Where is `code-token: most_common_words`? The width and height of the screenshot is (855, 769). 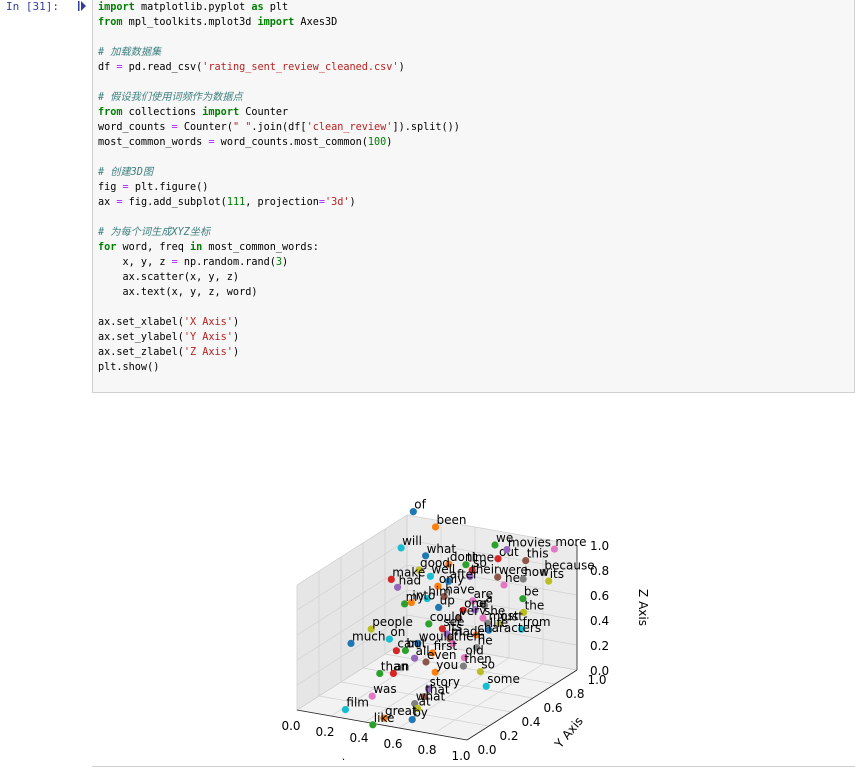
code-token: most_common_words is located at coordinates (153, 142).